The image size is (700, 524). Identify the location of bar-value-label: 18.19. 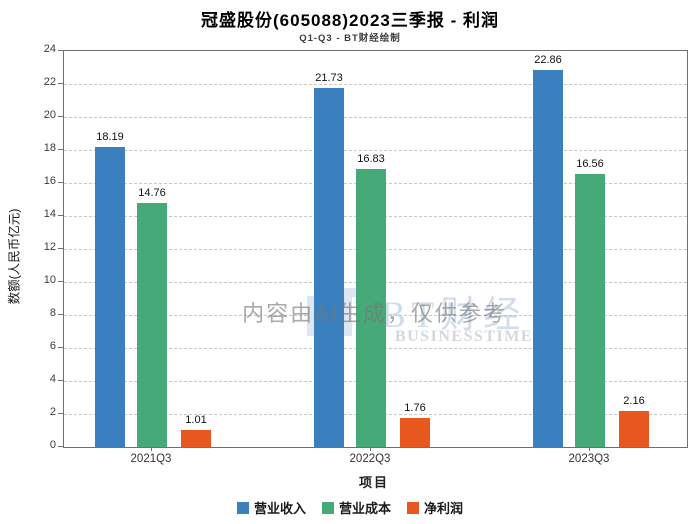
(110, 136).